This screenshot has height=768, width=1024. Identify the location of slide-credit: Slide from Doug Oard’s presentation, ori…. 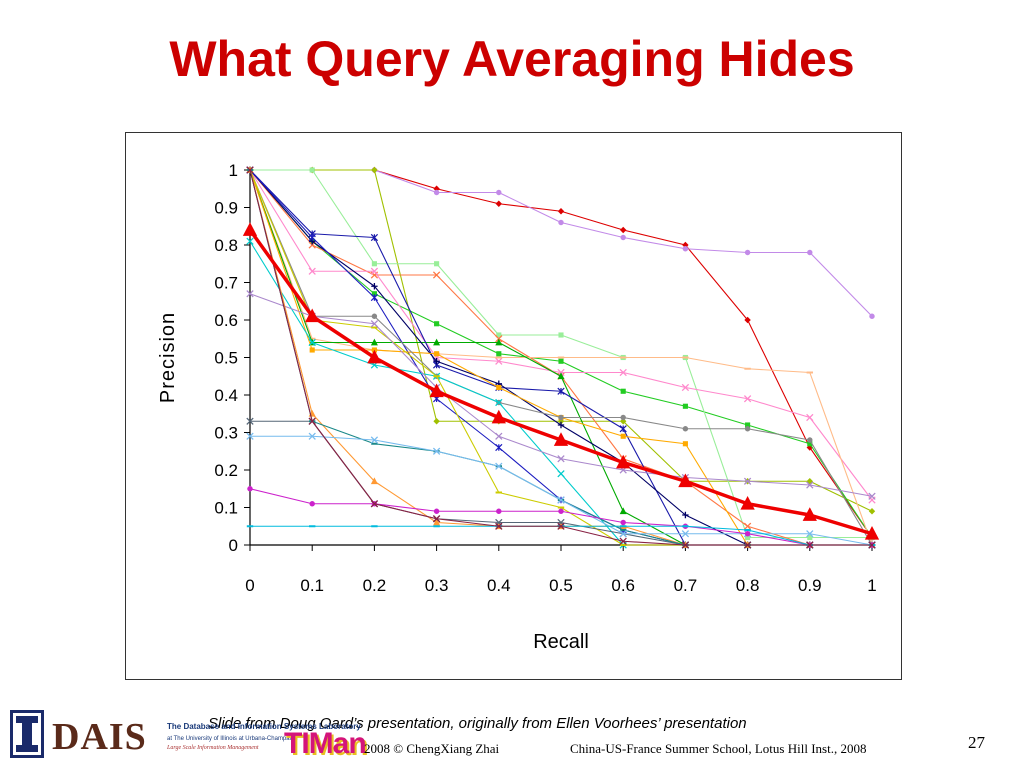
(477, 723).